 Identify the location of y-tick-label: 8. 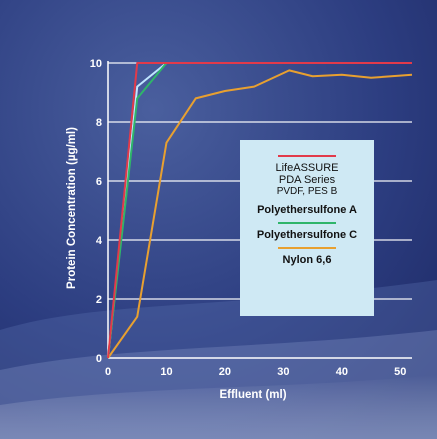
(99, 123).